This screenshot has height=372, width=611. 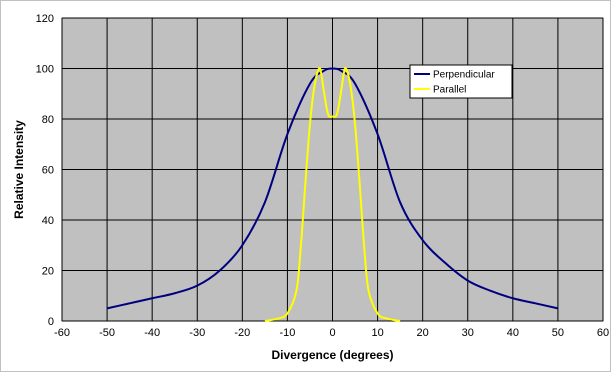 What do you see at coordinates (152, 333) in the screenshot?
I see `x-tick-label: -40` at bounding box center [152, 333].